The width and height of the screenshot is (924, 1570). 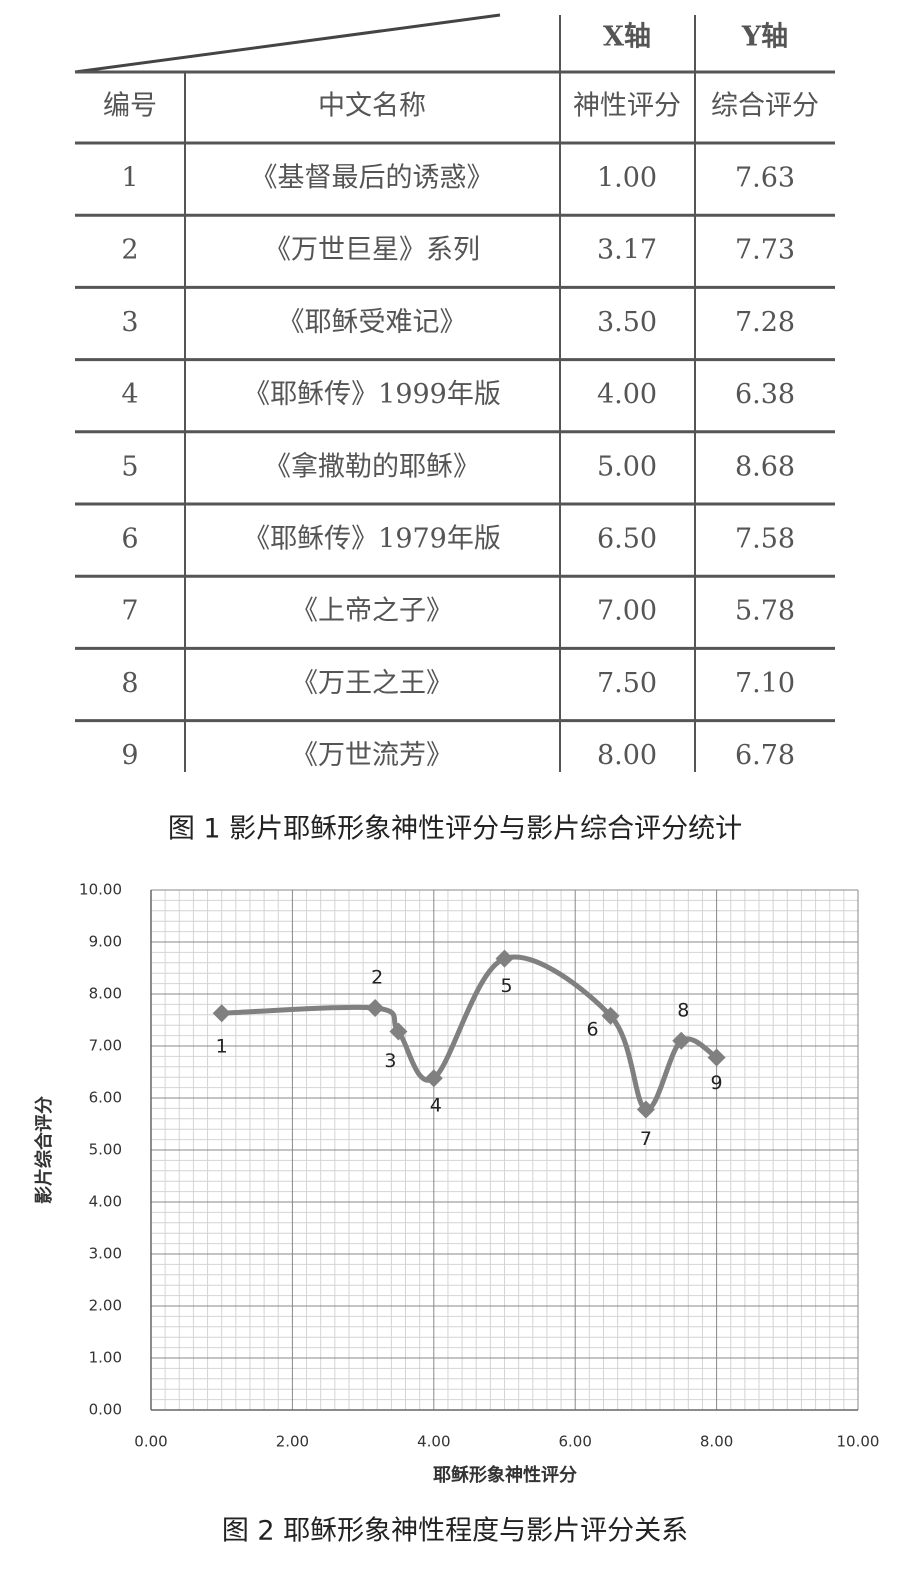 I want to click on series-line, so click(x=469, y=1033).